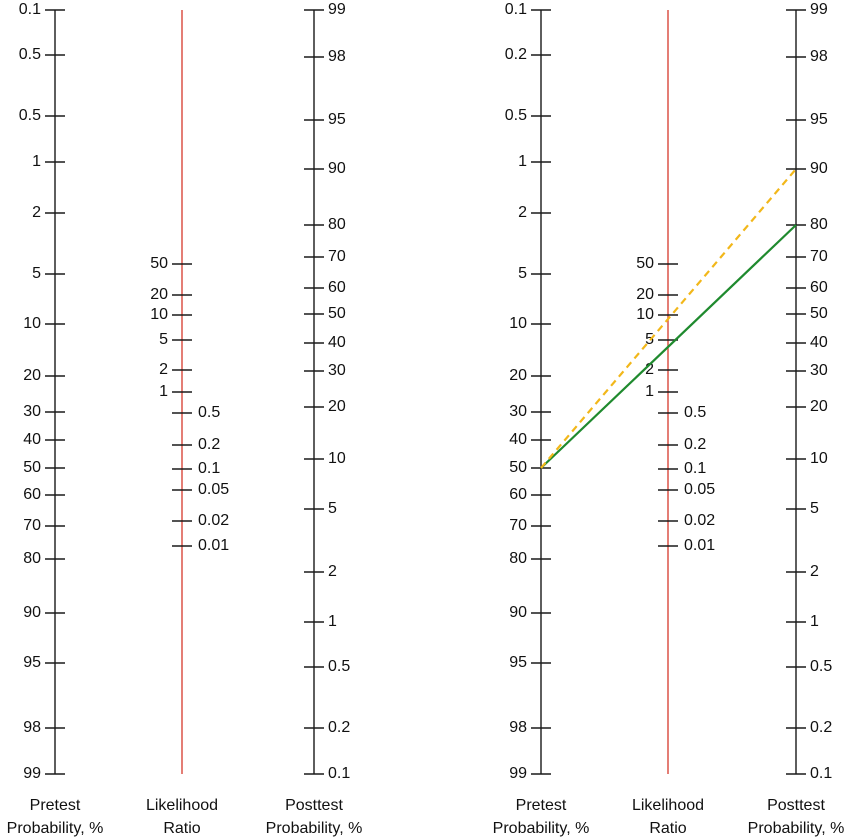  I want to click on pretest-tick-label: 5, so click(36, 273).